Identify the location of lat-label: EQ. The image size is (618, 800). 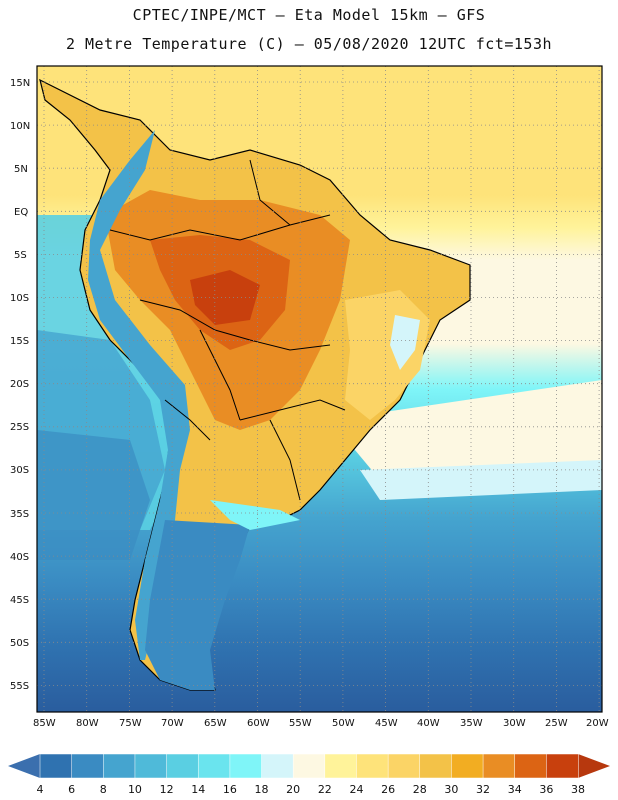
(21, 212).